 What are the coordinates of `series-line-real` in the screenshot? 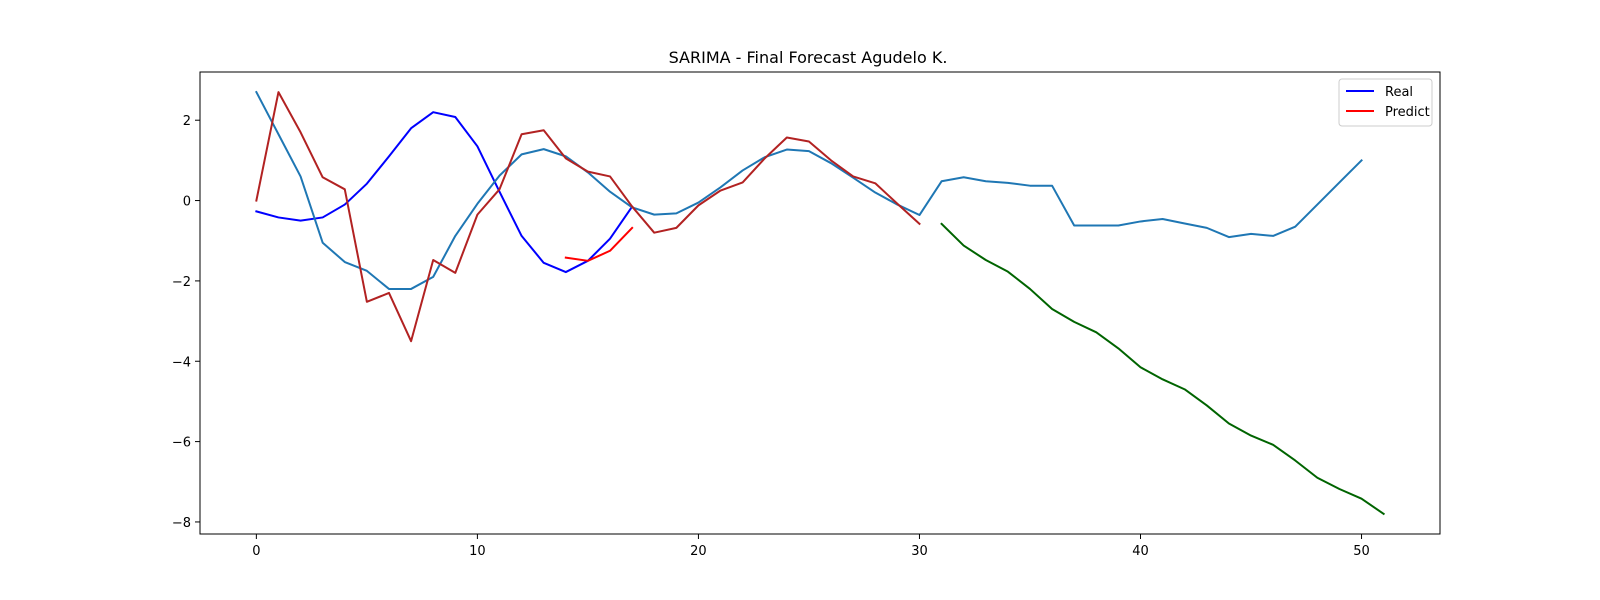 It's located at (444, 192).